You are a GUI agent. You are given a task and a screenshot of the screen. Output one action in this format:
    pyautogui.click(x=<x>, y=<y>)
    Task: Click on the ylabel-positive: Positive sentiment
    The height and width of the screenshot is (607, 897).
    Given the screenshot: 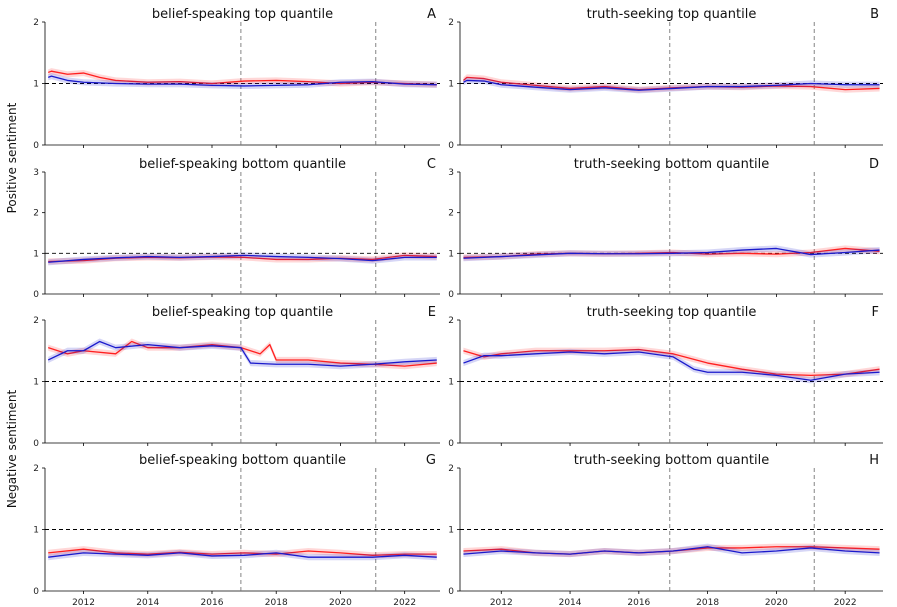 What is the action you would take?
    pyautogui.click(x=12, y=157)
    